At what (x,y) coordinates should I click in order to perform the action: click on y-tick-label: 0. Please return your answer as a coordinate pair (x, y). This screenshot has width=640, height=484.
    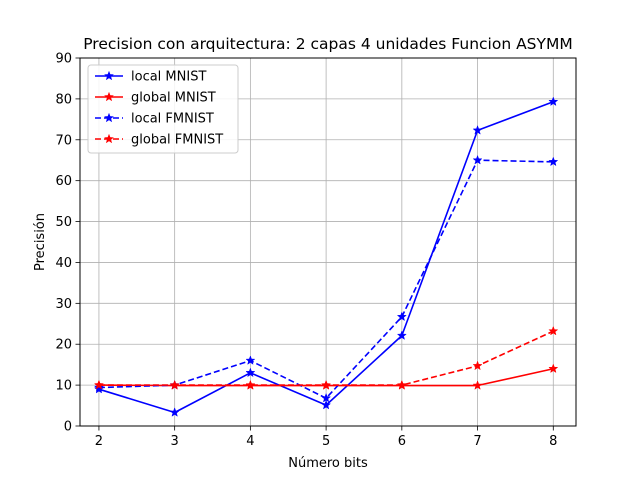
    Looking at the image, I should click on (68, 427).